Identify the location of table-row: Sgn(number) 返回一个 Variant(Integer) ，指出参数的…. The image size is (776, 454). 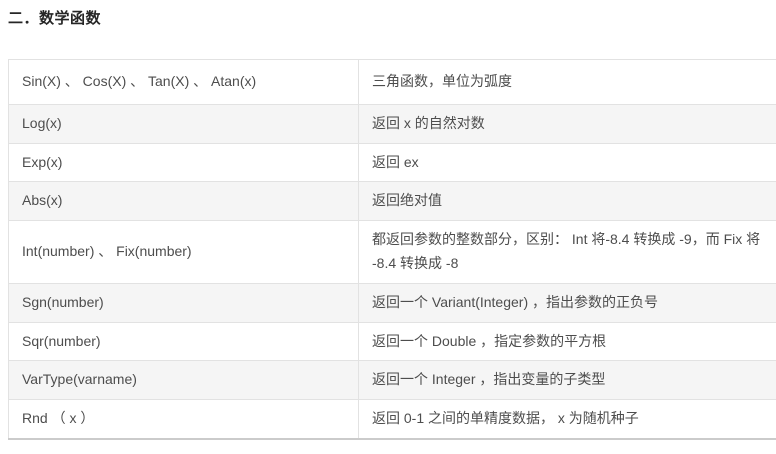
(392, 303).